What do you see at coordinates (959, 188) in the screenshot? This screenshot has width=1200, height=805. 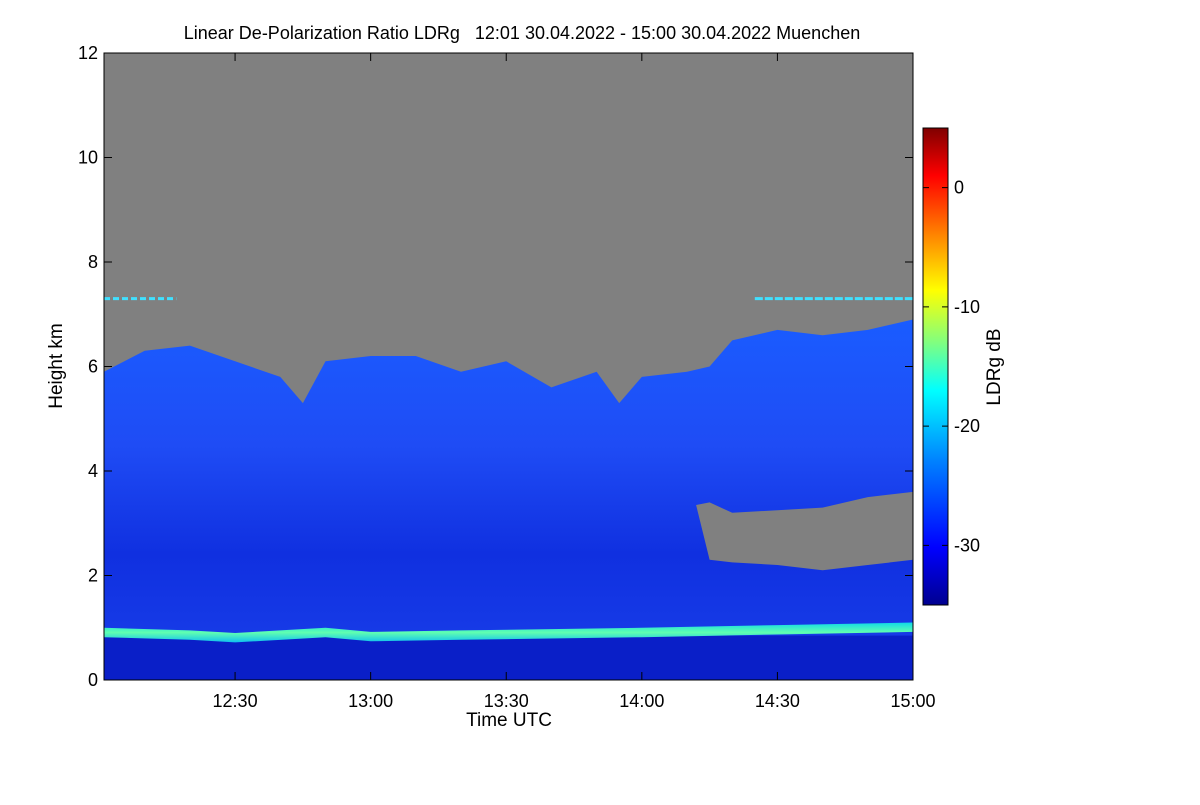 I see `colorbar-tick-label: 0` at bounding box center [959, 188].